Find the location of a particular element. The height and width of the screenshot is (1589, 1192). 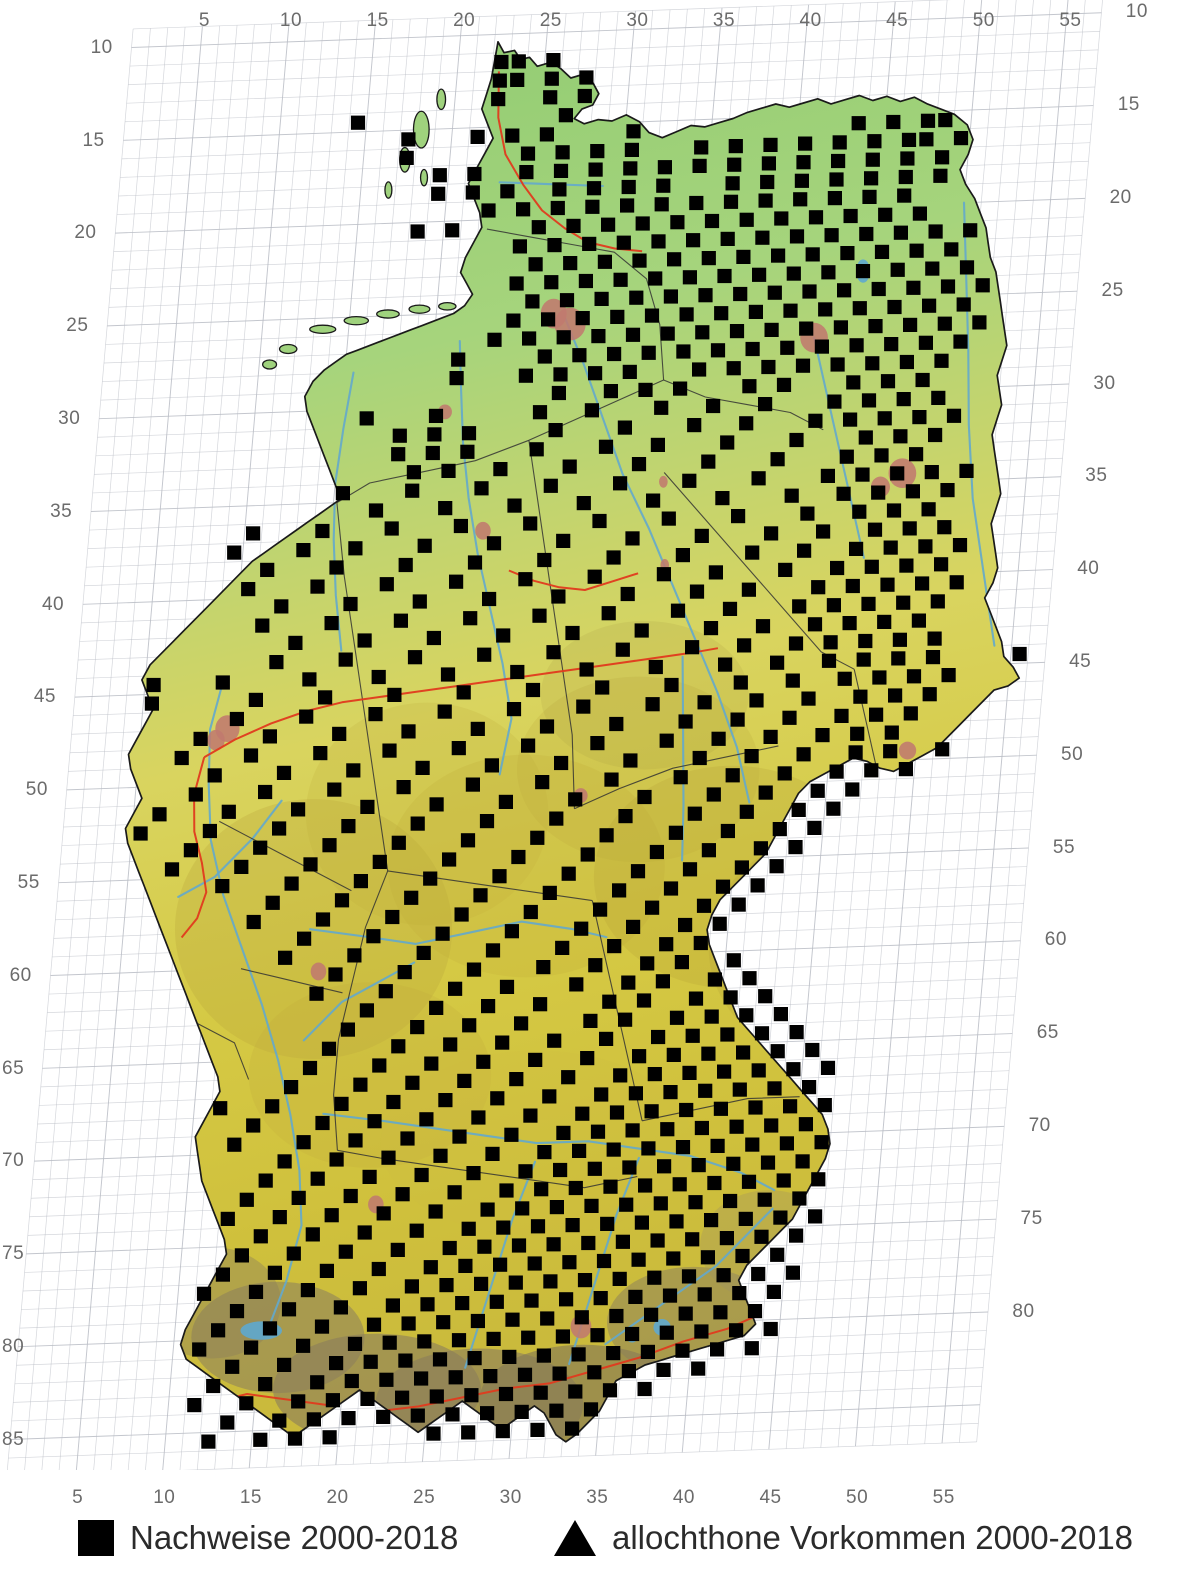

axis-tick-bottom-45: 45 is located at coordinates (770, 1497).